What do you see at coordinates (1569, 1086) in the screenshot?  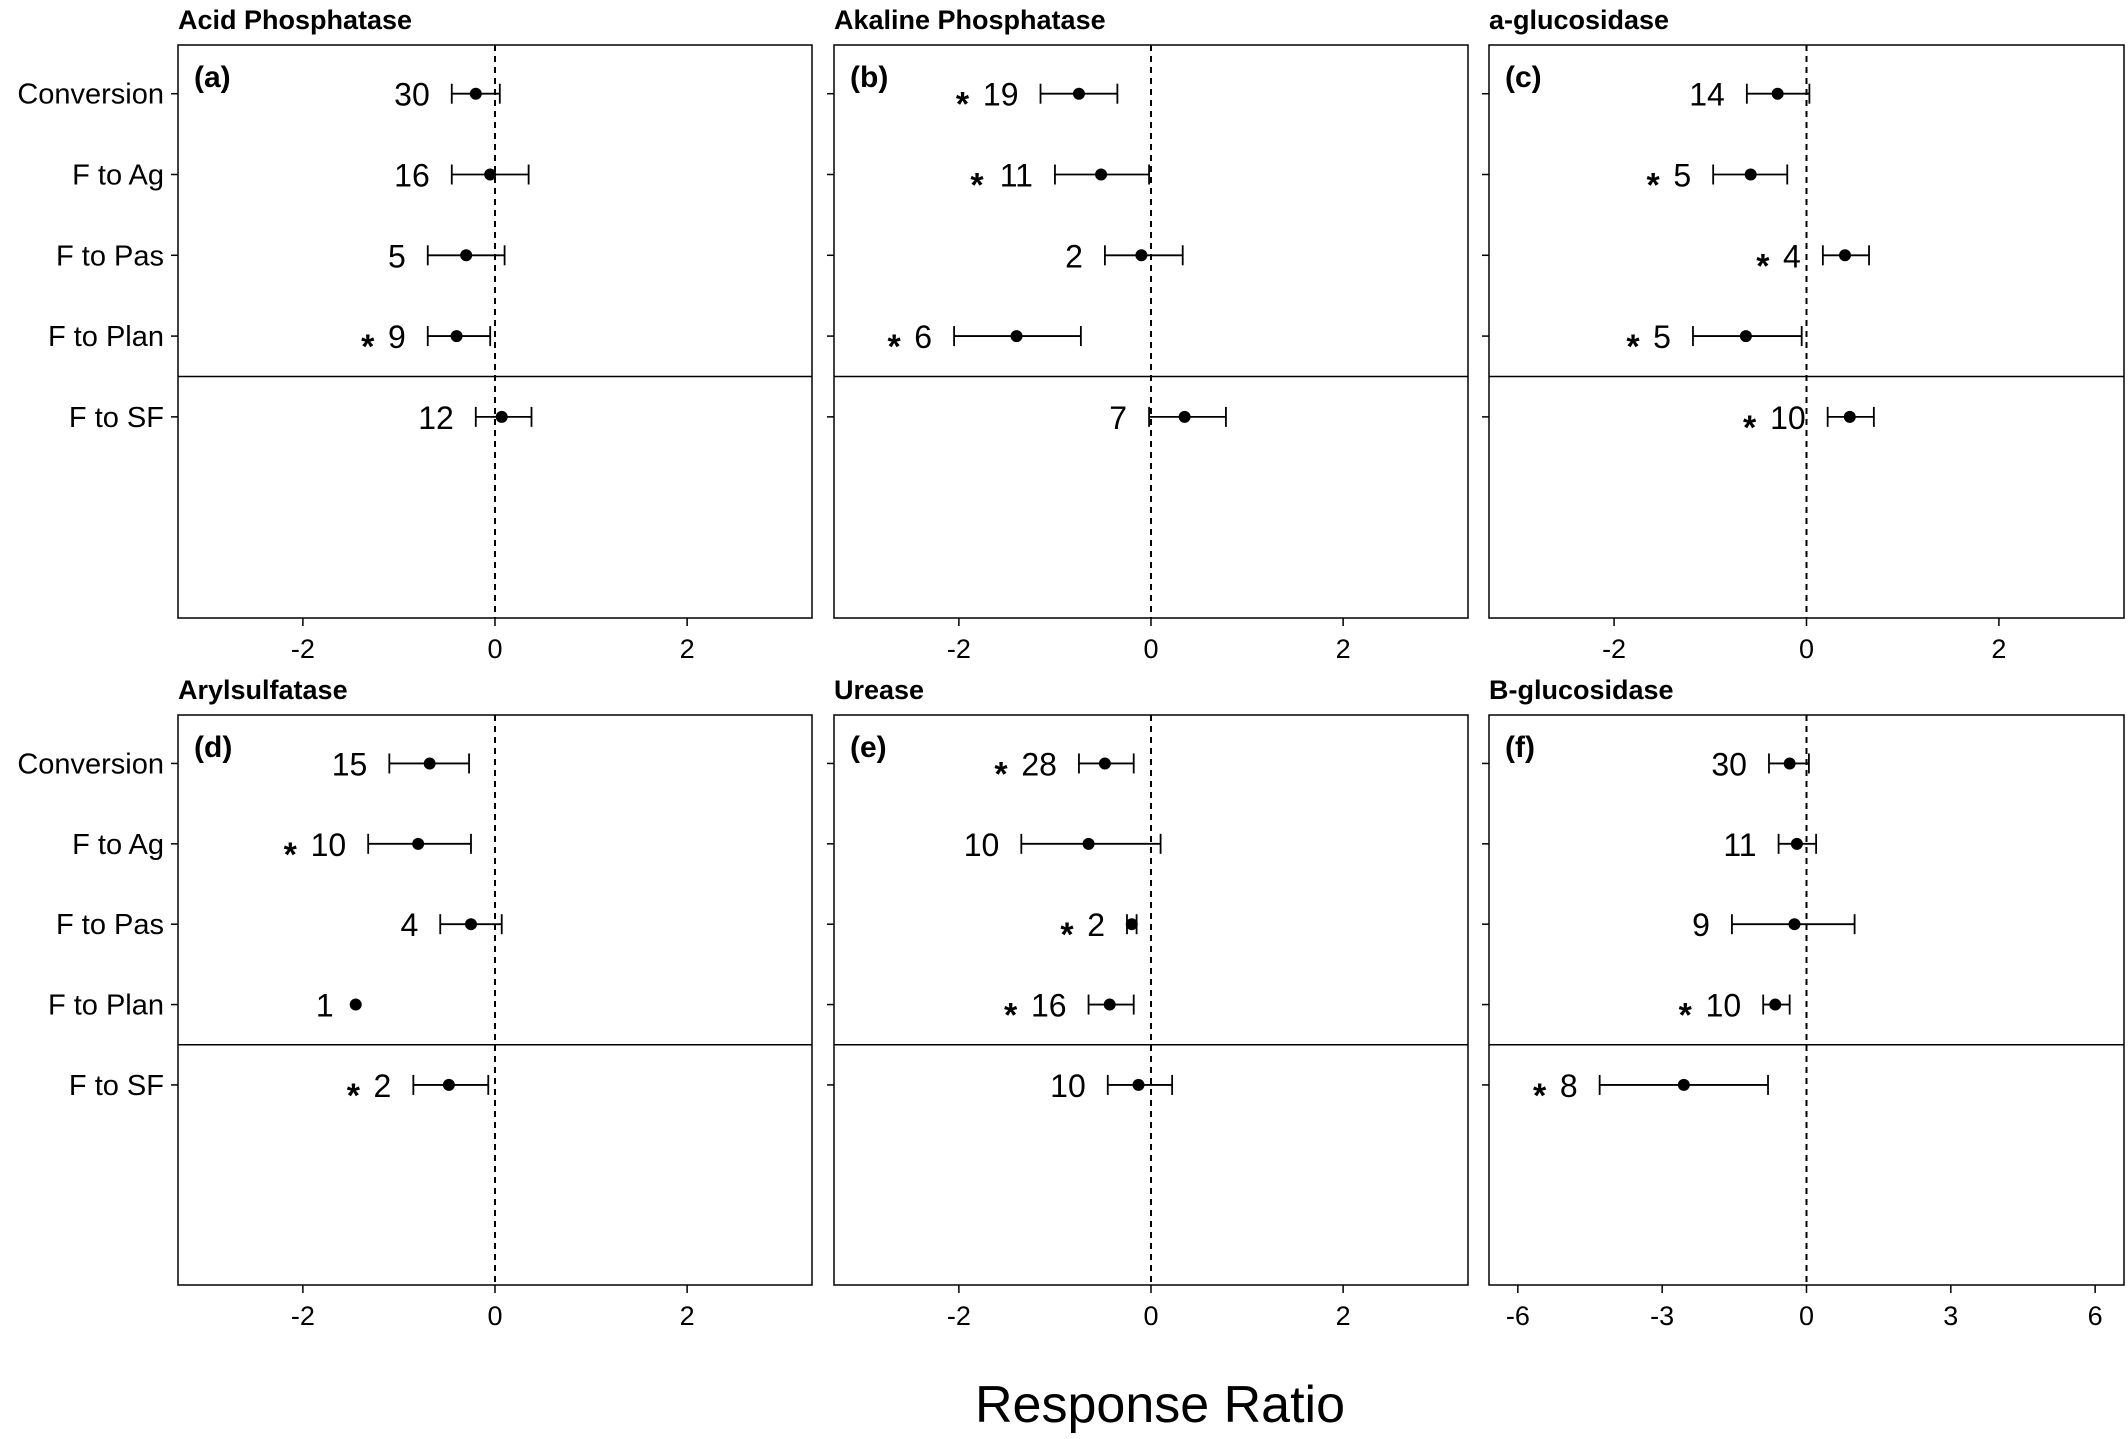 I see `sample-size-label: 8` at bounding box center [1569, 1086].